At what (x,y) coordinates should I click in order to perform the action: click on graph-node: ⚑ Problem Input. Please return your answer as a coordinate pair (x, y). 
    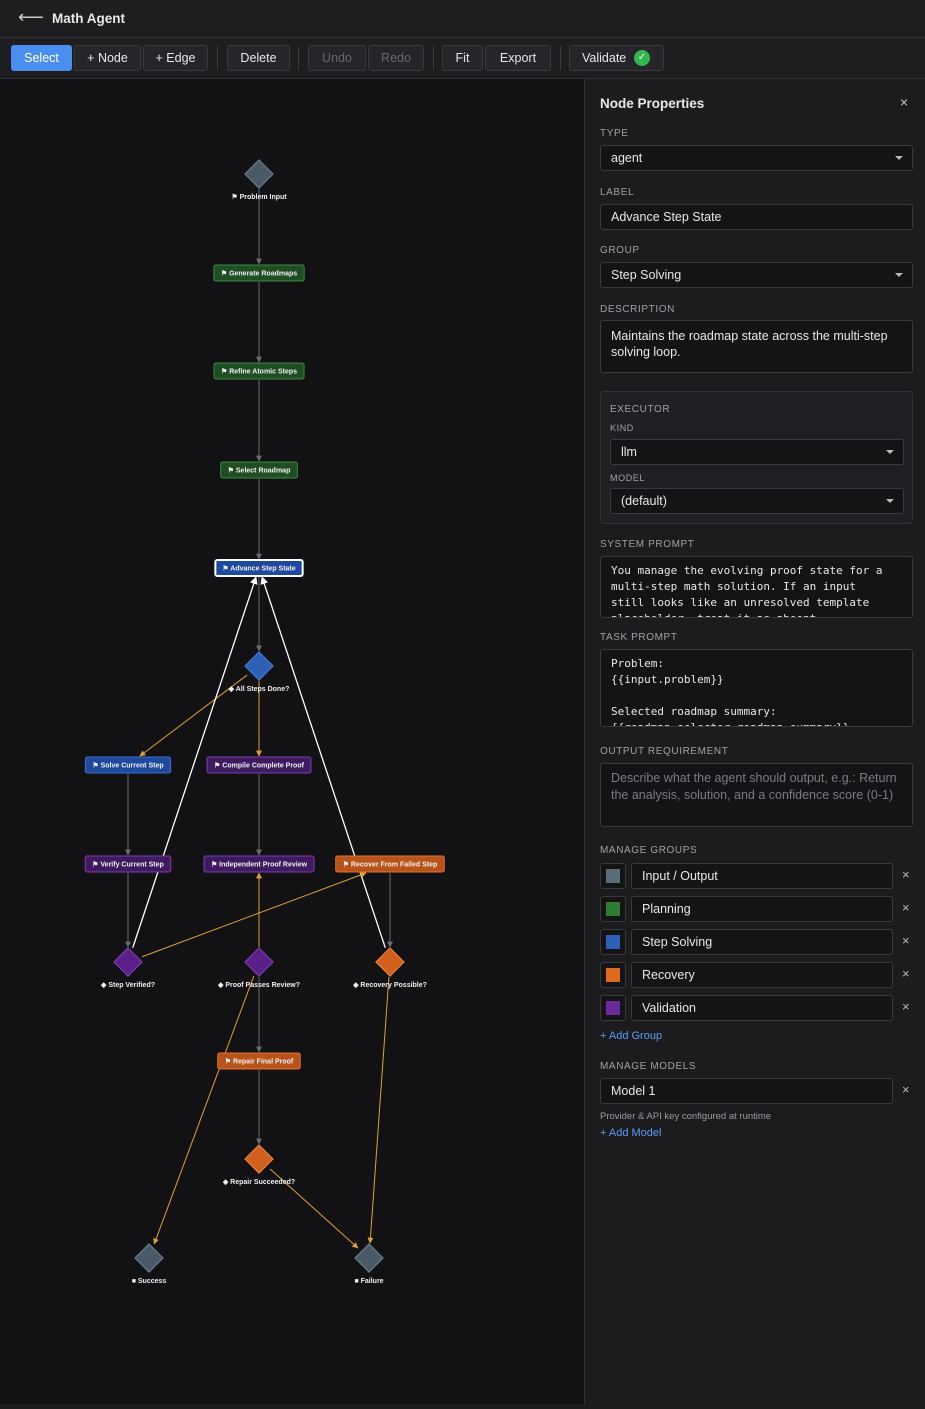
    Looking at the image, I should click on (259, 180).